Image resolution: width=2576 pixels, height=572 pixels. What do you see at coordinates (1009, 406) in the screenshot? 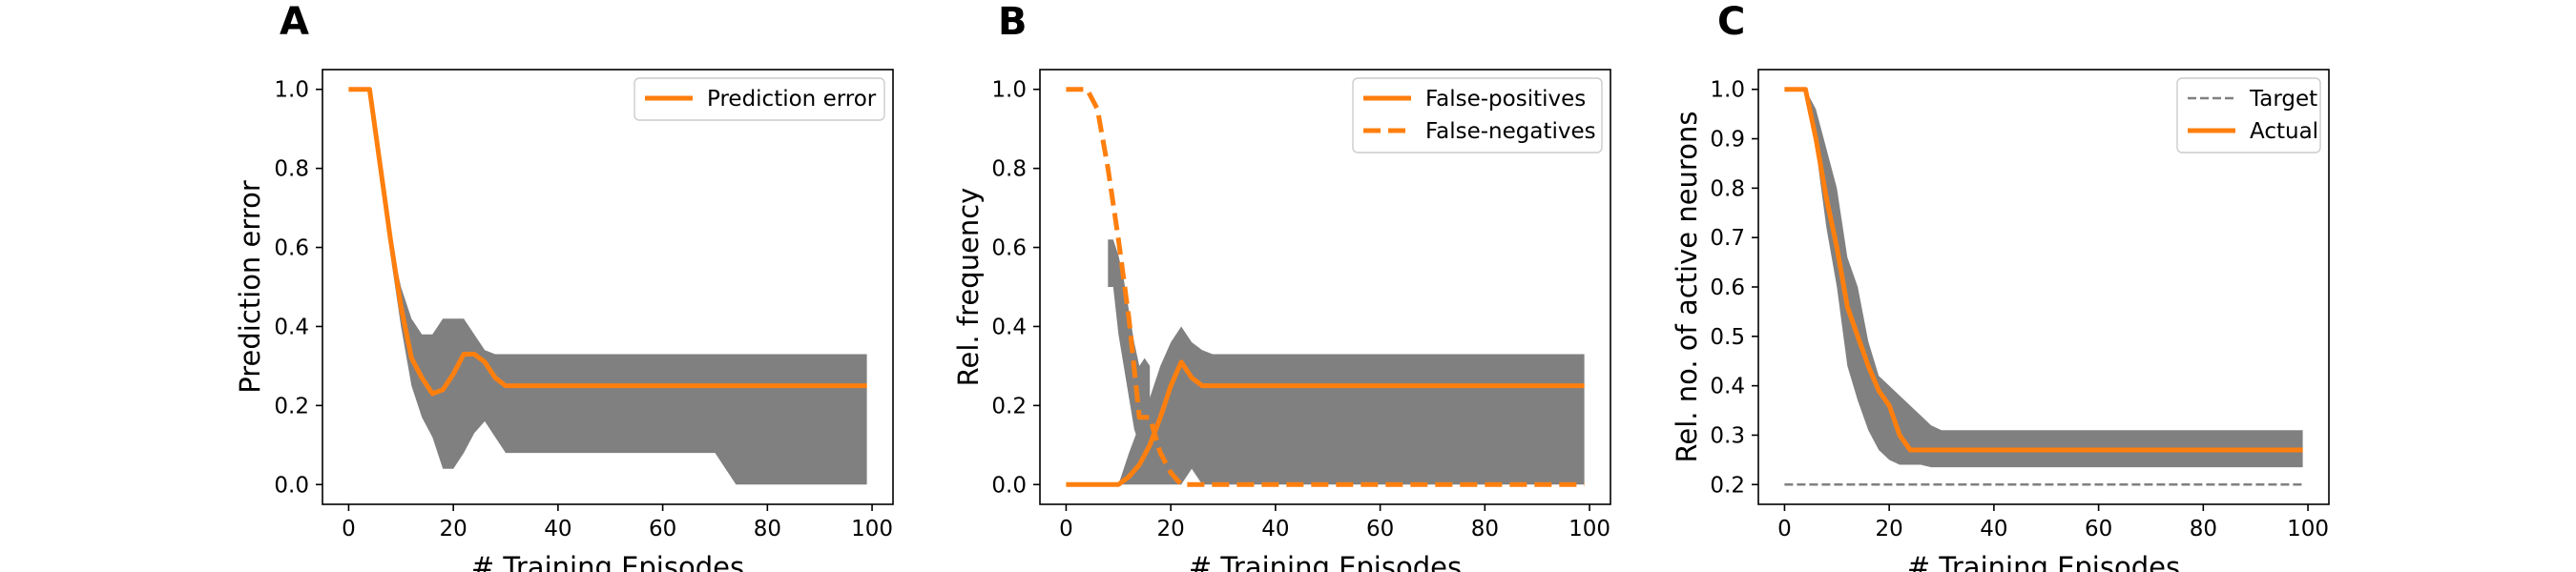
I see `panel-b-y-tick-label: 0.2` at bounding box center [1009, 406].